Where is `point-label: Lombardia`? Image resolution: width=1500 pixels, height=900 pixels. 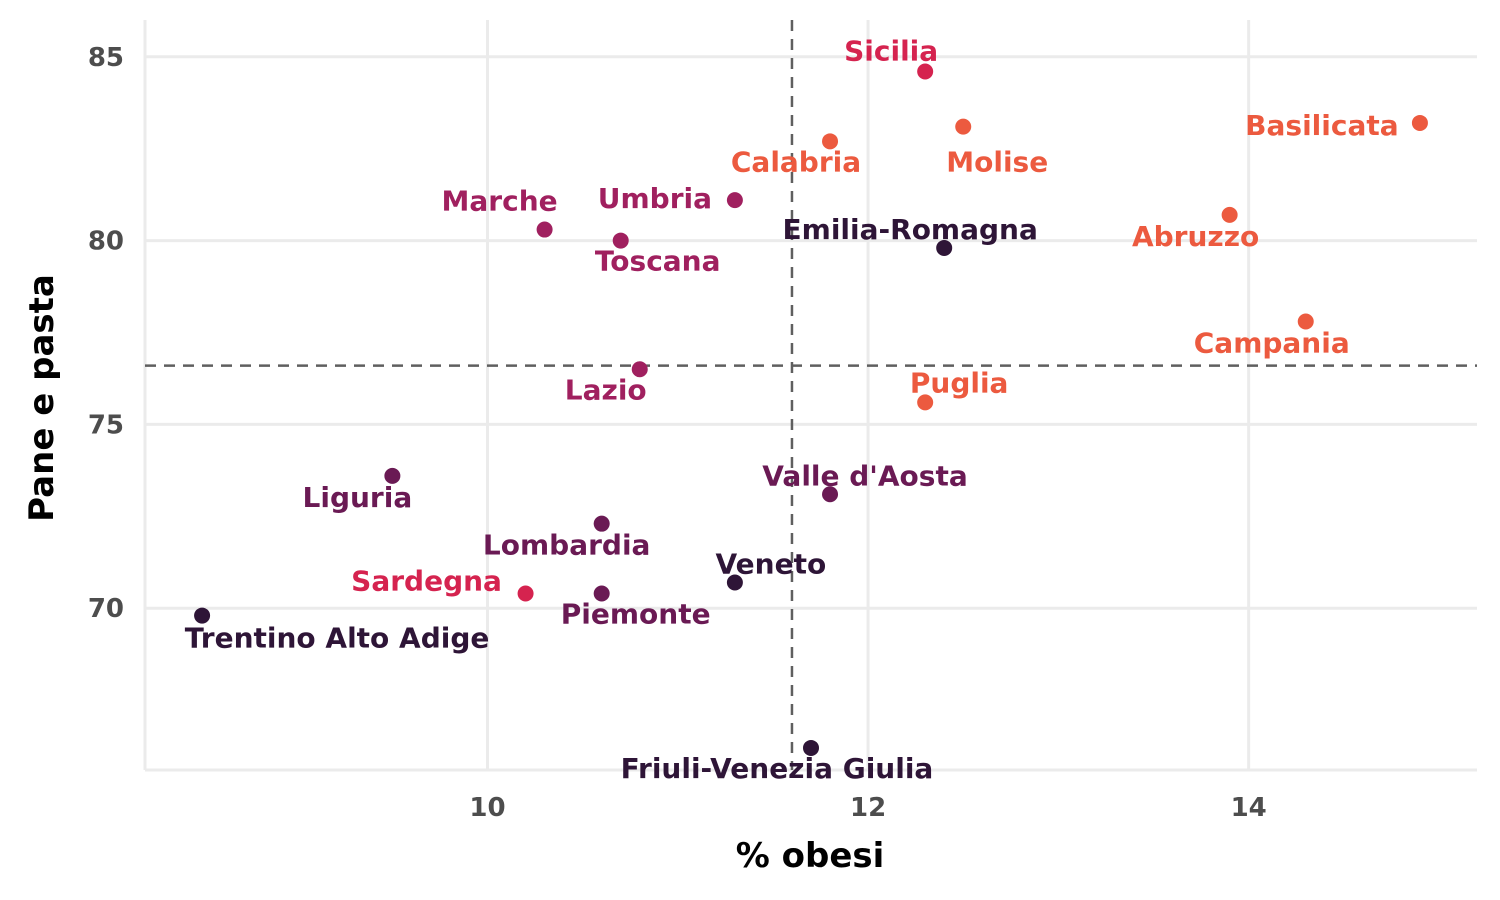
point-label: Lombardia is located at coordinates (567, 545).